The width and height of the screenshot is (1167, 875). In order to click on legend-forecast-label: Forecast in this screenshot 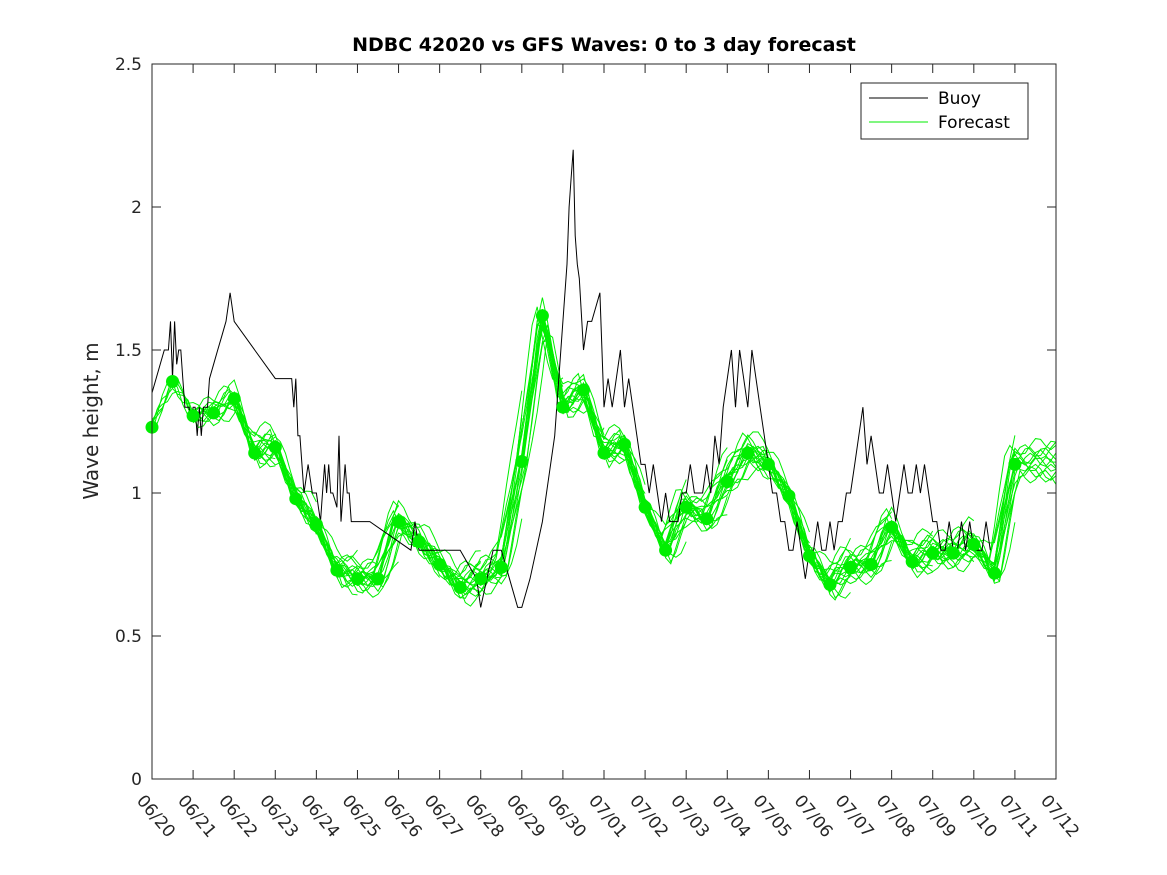, I will do `click(974, 123)`.